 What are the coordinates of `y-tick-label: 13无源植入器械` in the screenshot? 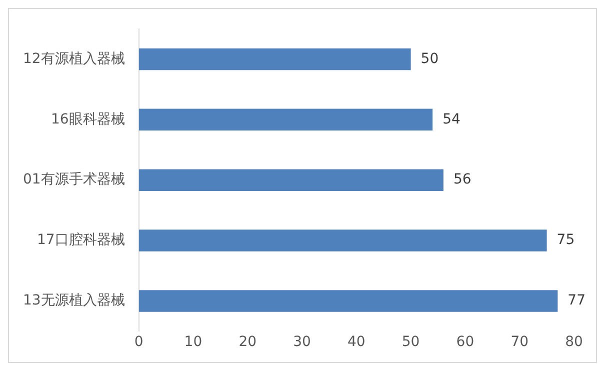 It's located at (73, 300).